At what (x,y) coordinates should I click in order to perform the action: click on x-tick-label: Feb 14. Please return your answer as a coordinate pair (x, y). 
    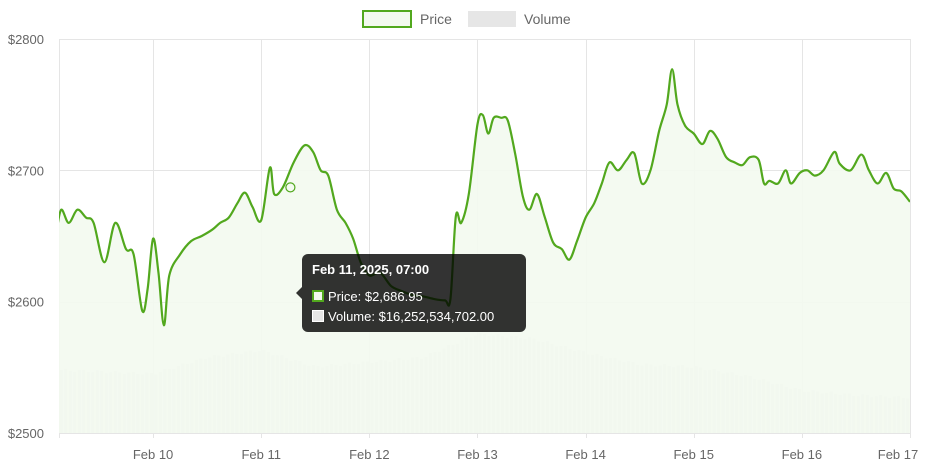
    Looking at the image, I should click on (585, 454).